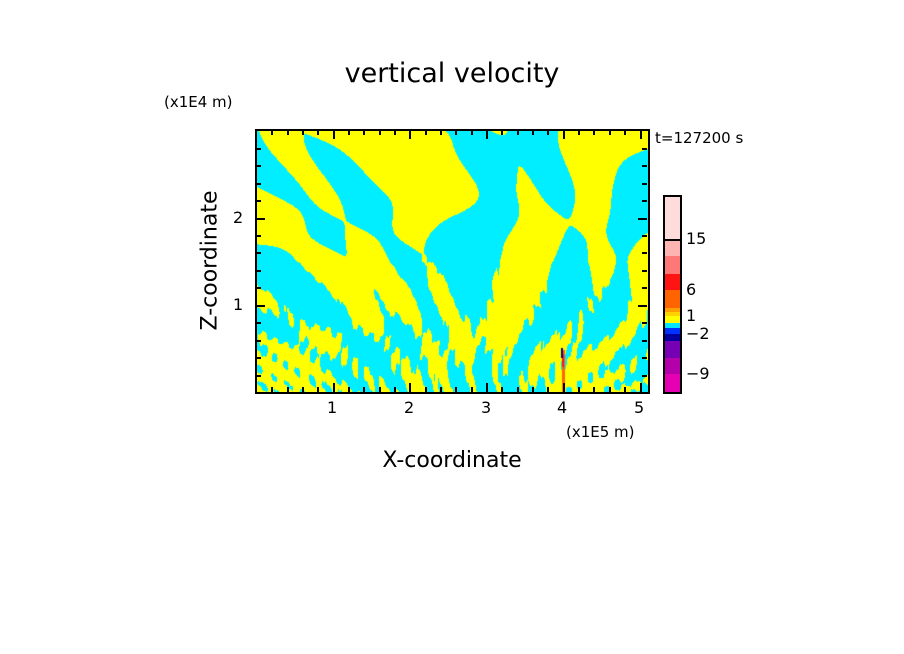 Image resolution: width=904 pixels, height=654 pixels. I want to click on x-tick-label: 4, so click(562, 407).